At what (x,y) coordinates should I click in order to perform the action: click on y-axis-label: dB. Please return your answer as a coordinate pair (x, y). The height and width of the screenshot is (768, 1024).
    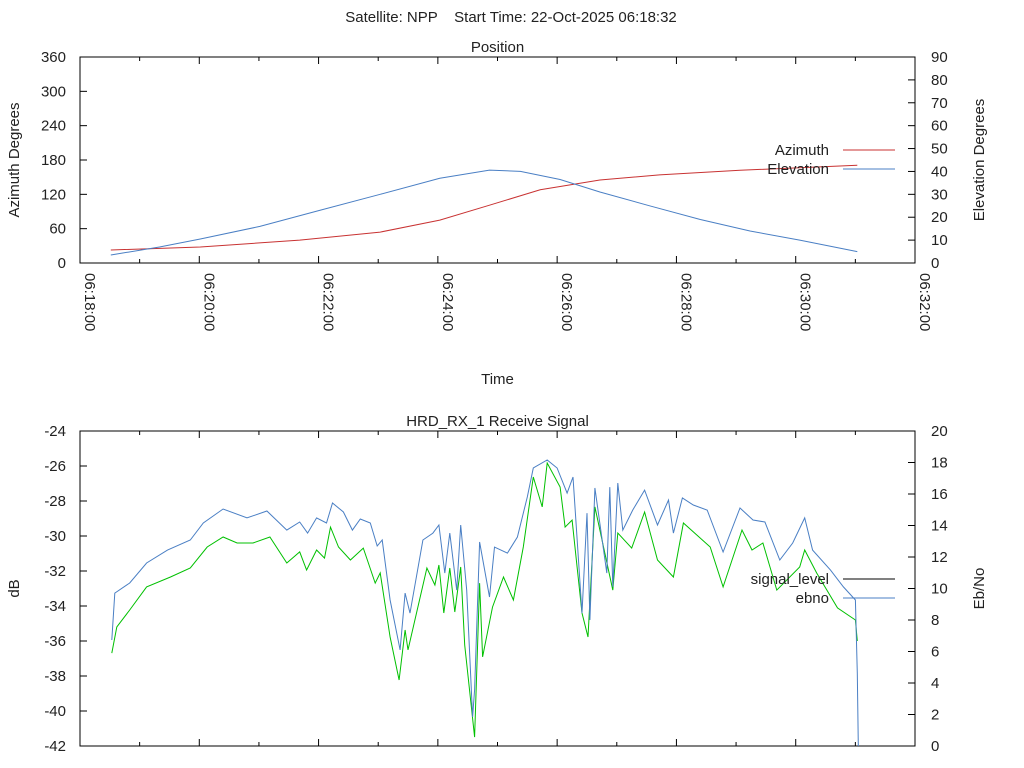
    Looking at the image, I should click on (14, 588).